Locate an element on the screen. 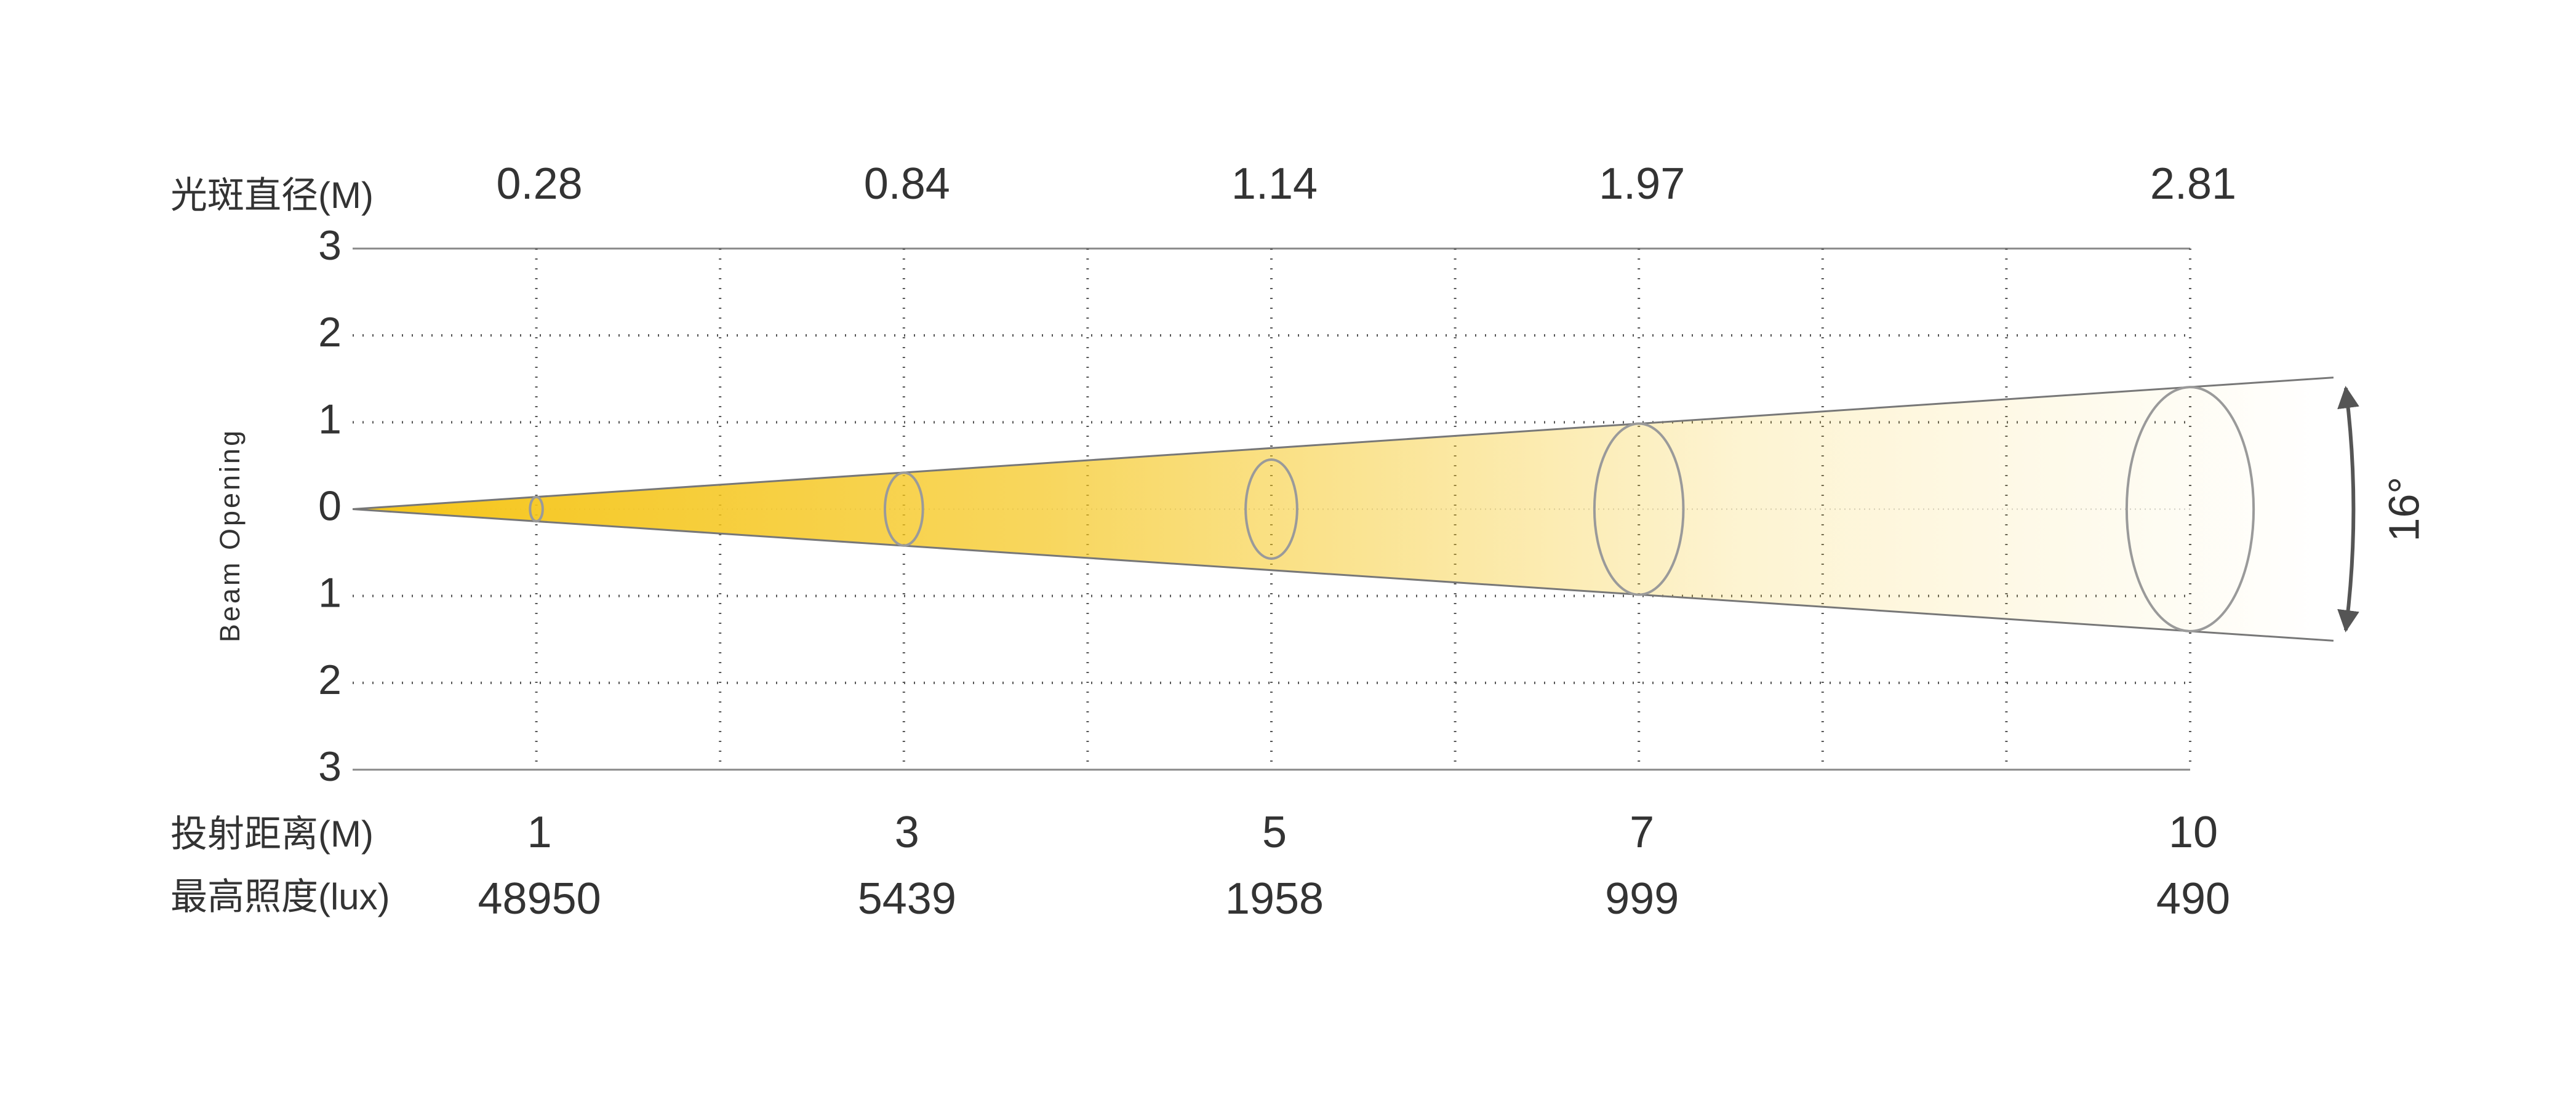 This screenshot has height=1105, width=2576. distance-label: 3 is located at coordinates (907, 832).